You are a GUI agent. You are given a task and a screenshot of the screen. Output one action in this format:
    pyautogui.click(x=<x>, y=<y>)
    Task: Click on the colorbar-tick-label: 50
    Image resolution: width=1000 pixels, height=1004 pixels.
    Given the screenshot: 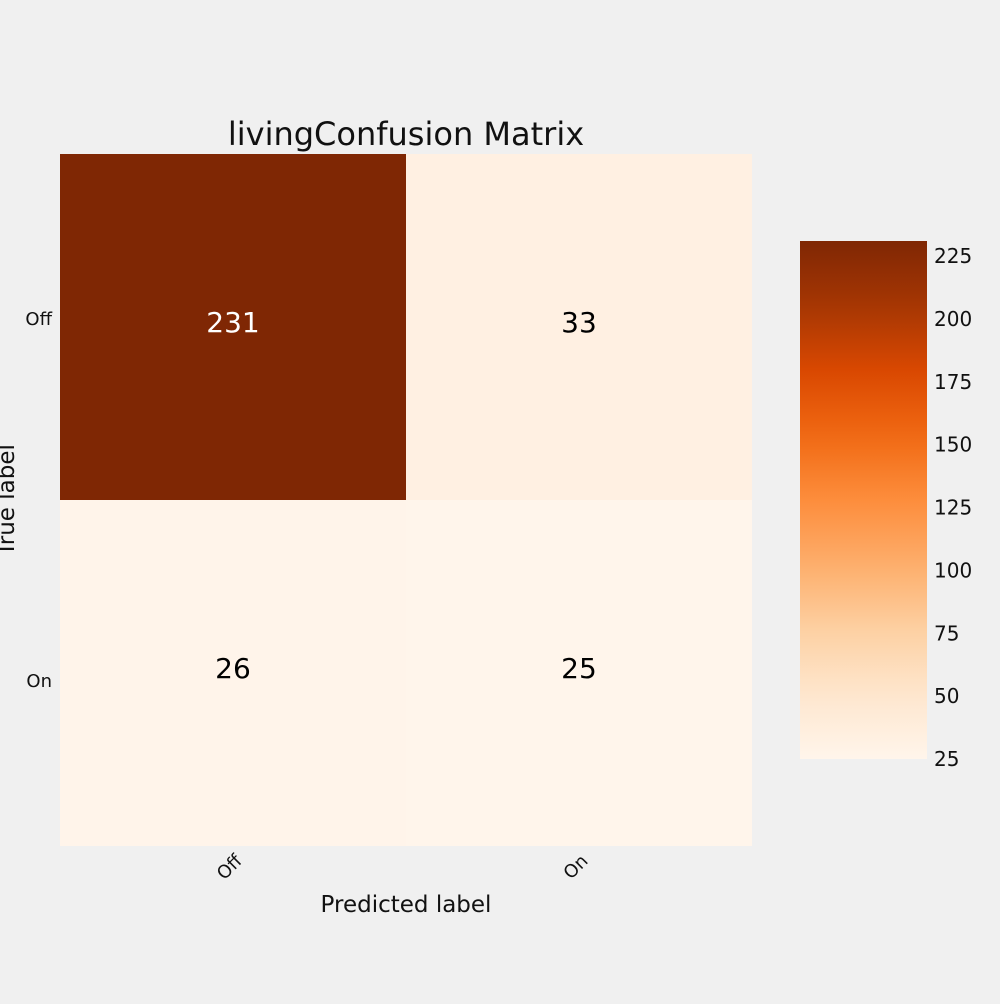 What is the action you would take?
    pyautogui.click(x=946, y=696)
    